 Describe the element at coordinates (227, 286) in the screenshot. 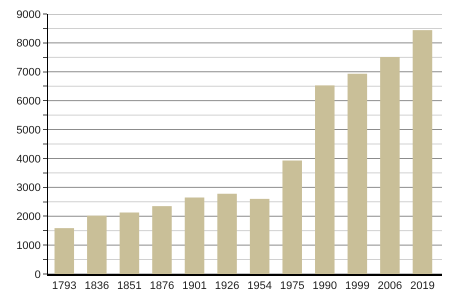

I see `x-tick-label: 1926` at that location.